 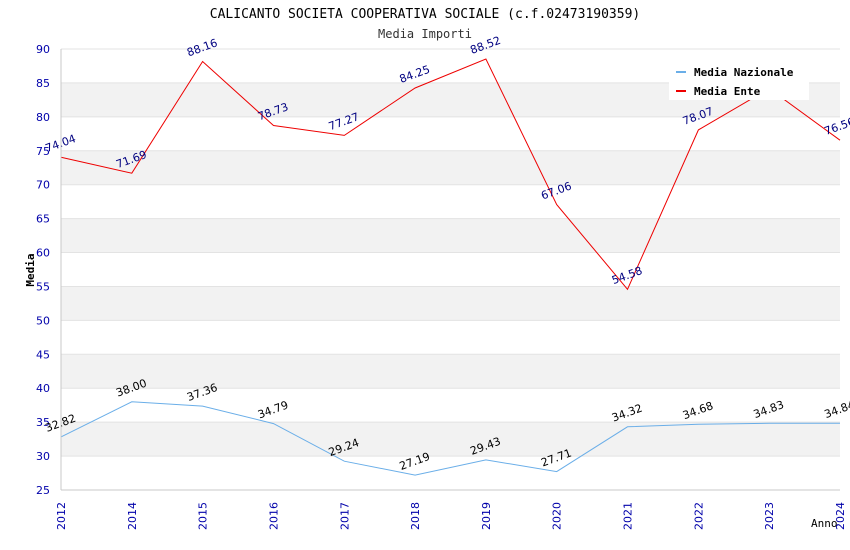 I want to click on x-tick-label: 2012, so click(x=61, y=516).